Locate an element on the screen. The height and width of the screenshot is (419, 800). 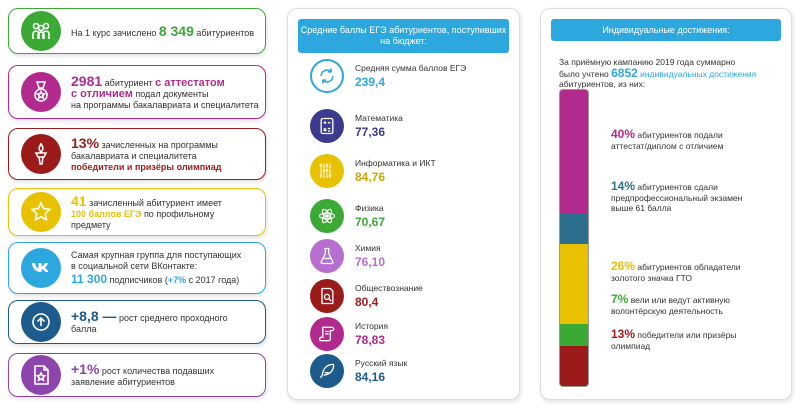
feather-icon is located at coordinates (327, 371).